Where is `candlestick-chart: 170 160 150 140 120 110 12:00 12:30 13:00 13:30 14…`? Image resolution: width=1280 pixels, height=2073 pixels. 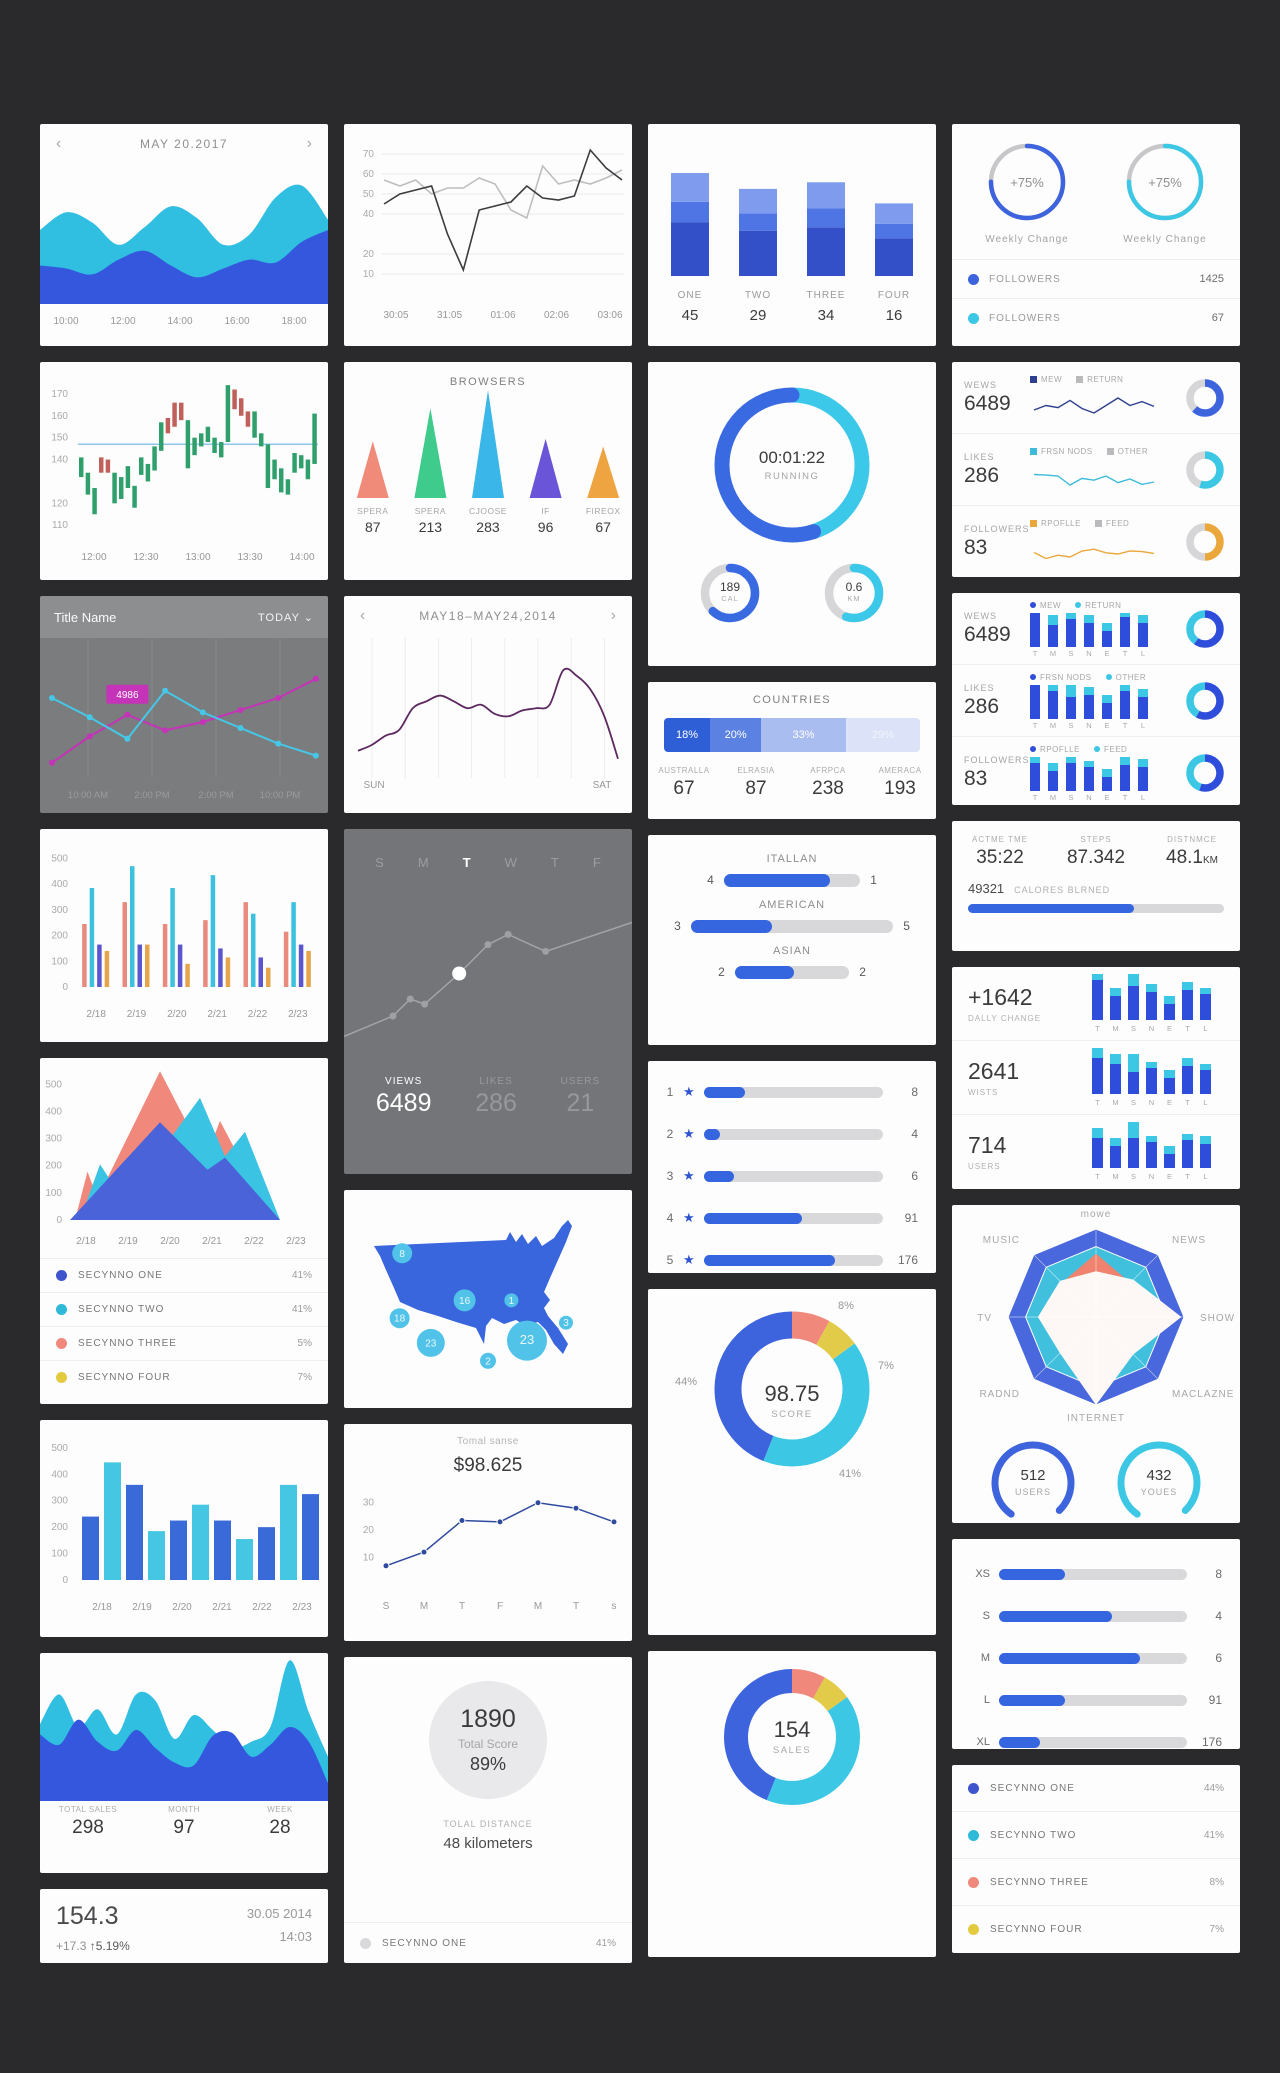 candlestick-chart: 170 160 150 140 120 110 12:00 12:30 13:00 13:30 14… is located at coordinates (184, 470).